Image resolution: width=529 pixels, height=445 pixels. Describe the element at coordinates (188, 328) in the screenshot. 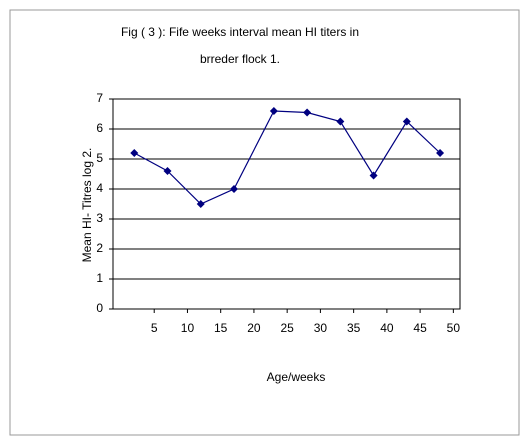

I see `x-tick-label: 10` at that location.